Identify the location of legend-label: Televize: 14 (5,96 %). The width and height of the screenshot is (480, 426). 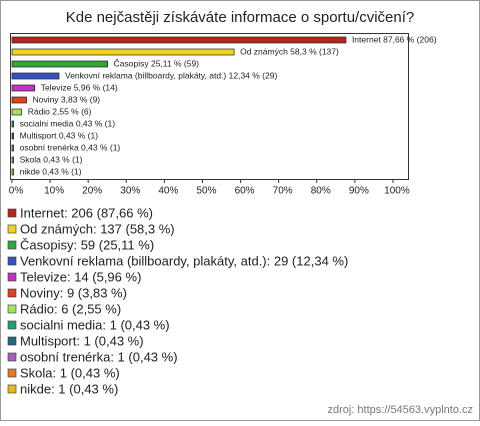
(80, 276).